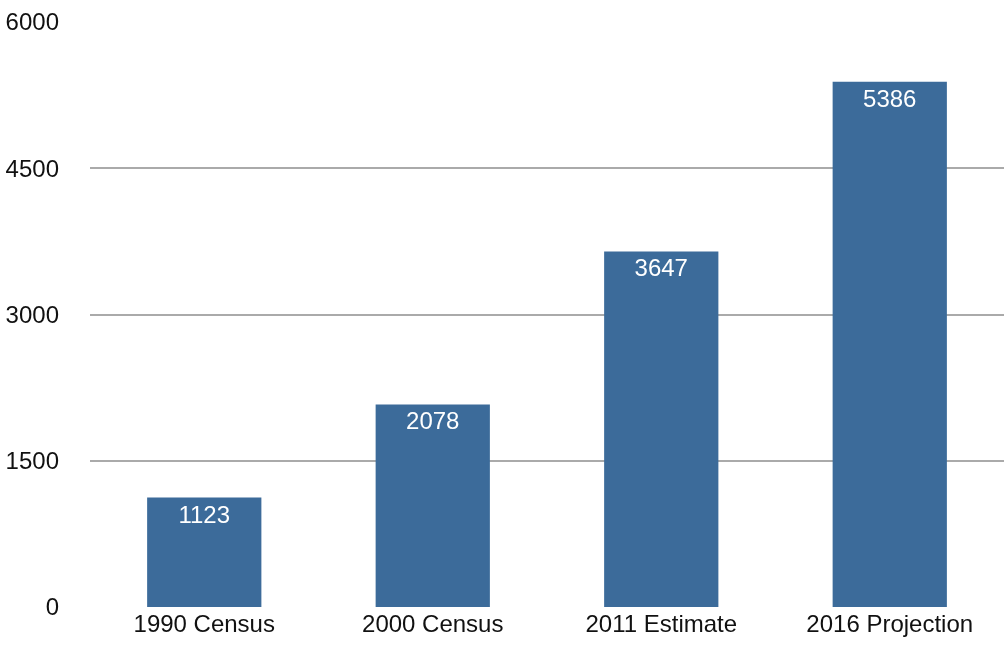 Image resolution: width=1006 pixels, height=657 pixels. Describe the element at coordinates (890, 98) in the screenshot. I see `data-label: 5386` at that location.